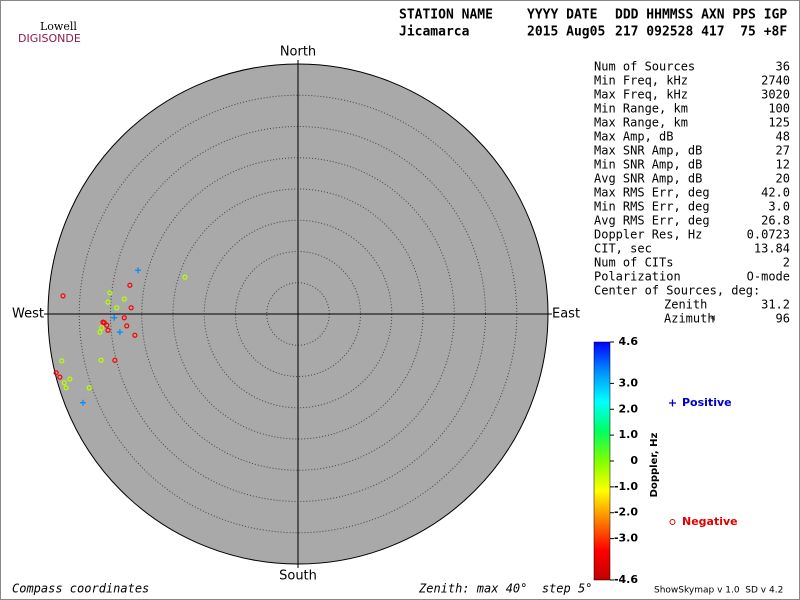 Image resolution: width=800 pixels, height=600 pixels. What do you see at coordinates (629, 341) in the screenshot?
I see `colorbar-tick-label: 4.6` at bounding box center [629, 341].